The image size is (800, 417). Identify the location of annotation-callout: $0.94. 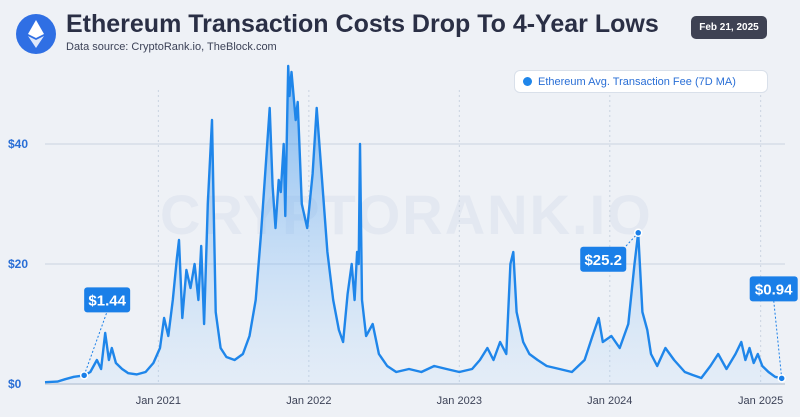
(773, 289).